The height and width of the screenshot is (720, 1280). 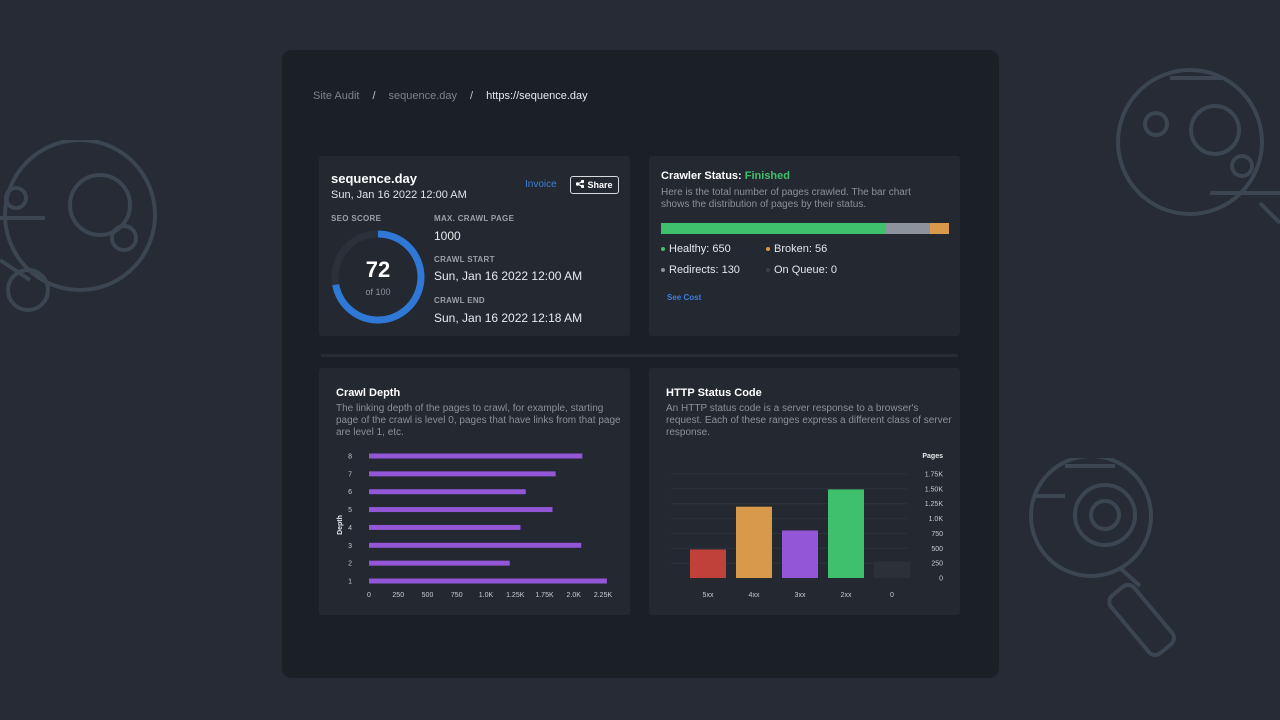 I want to click on depth-tick-label: 8, so click(x=350, y=457).